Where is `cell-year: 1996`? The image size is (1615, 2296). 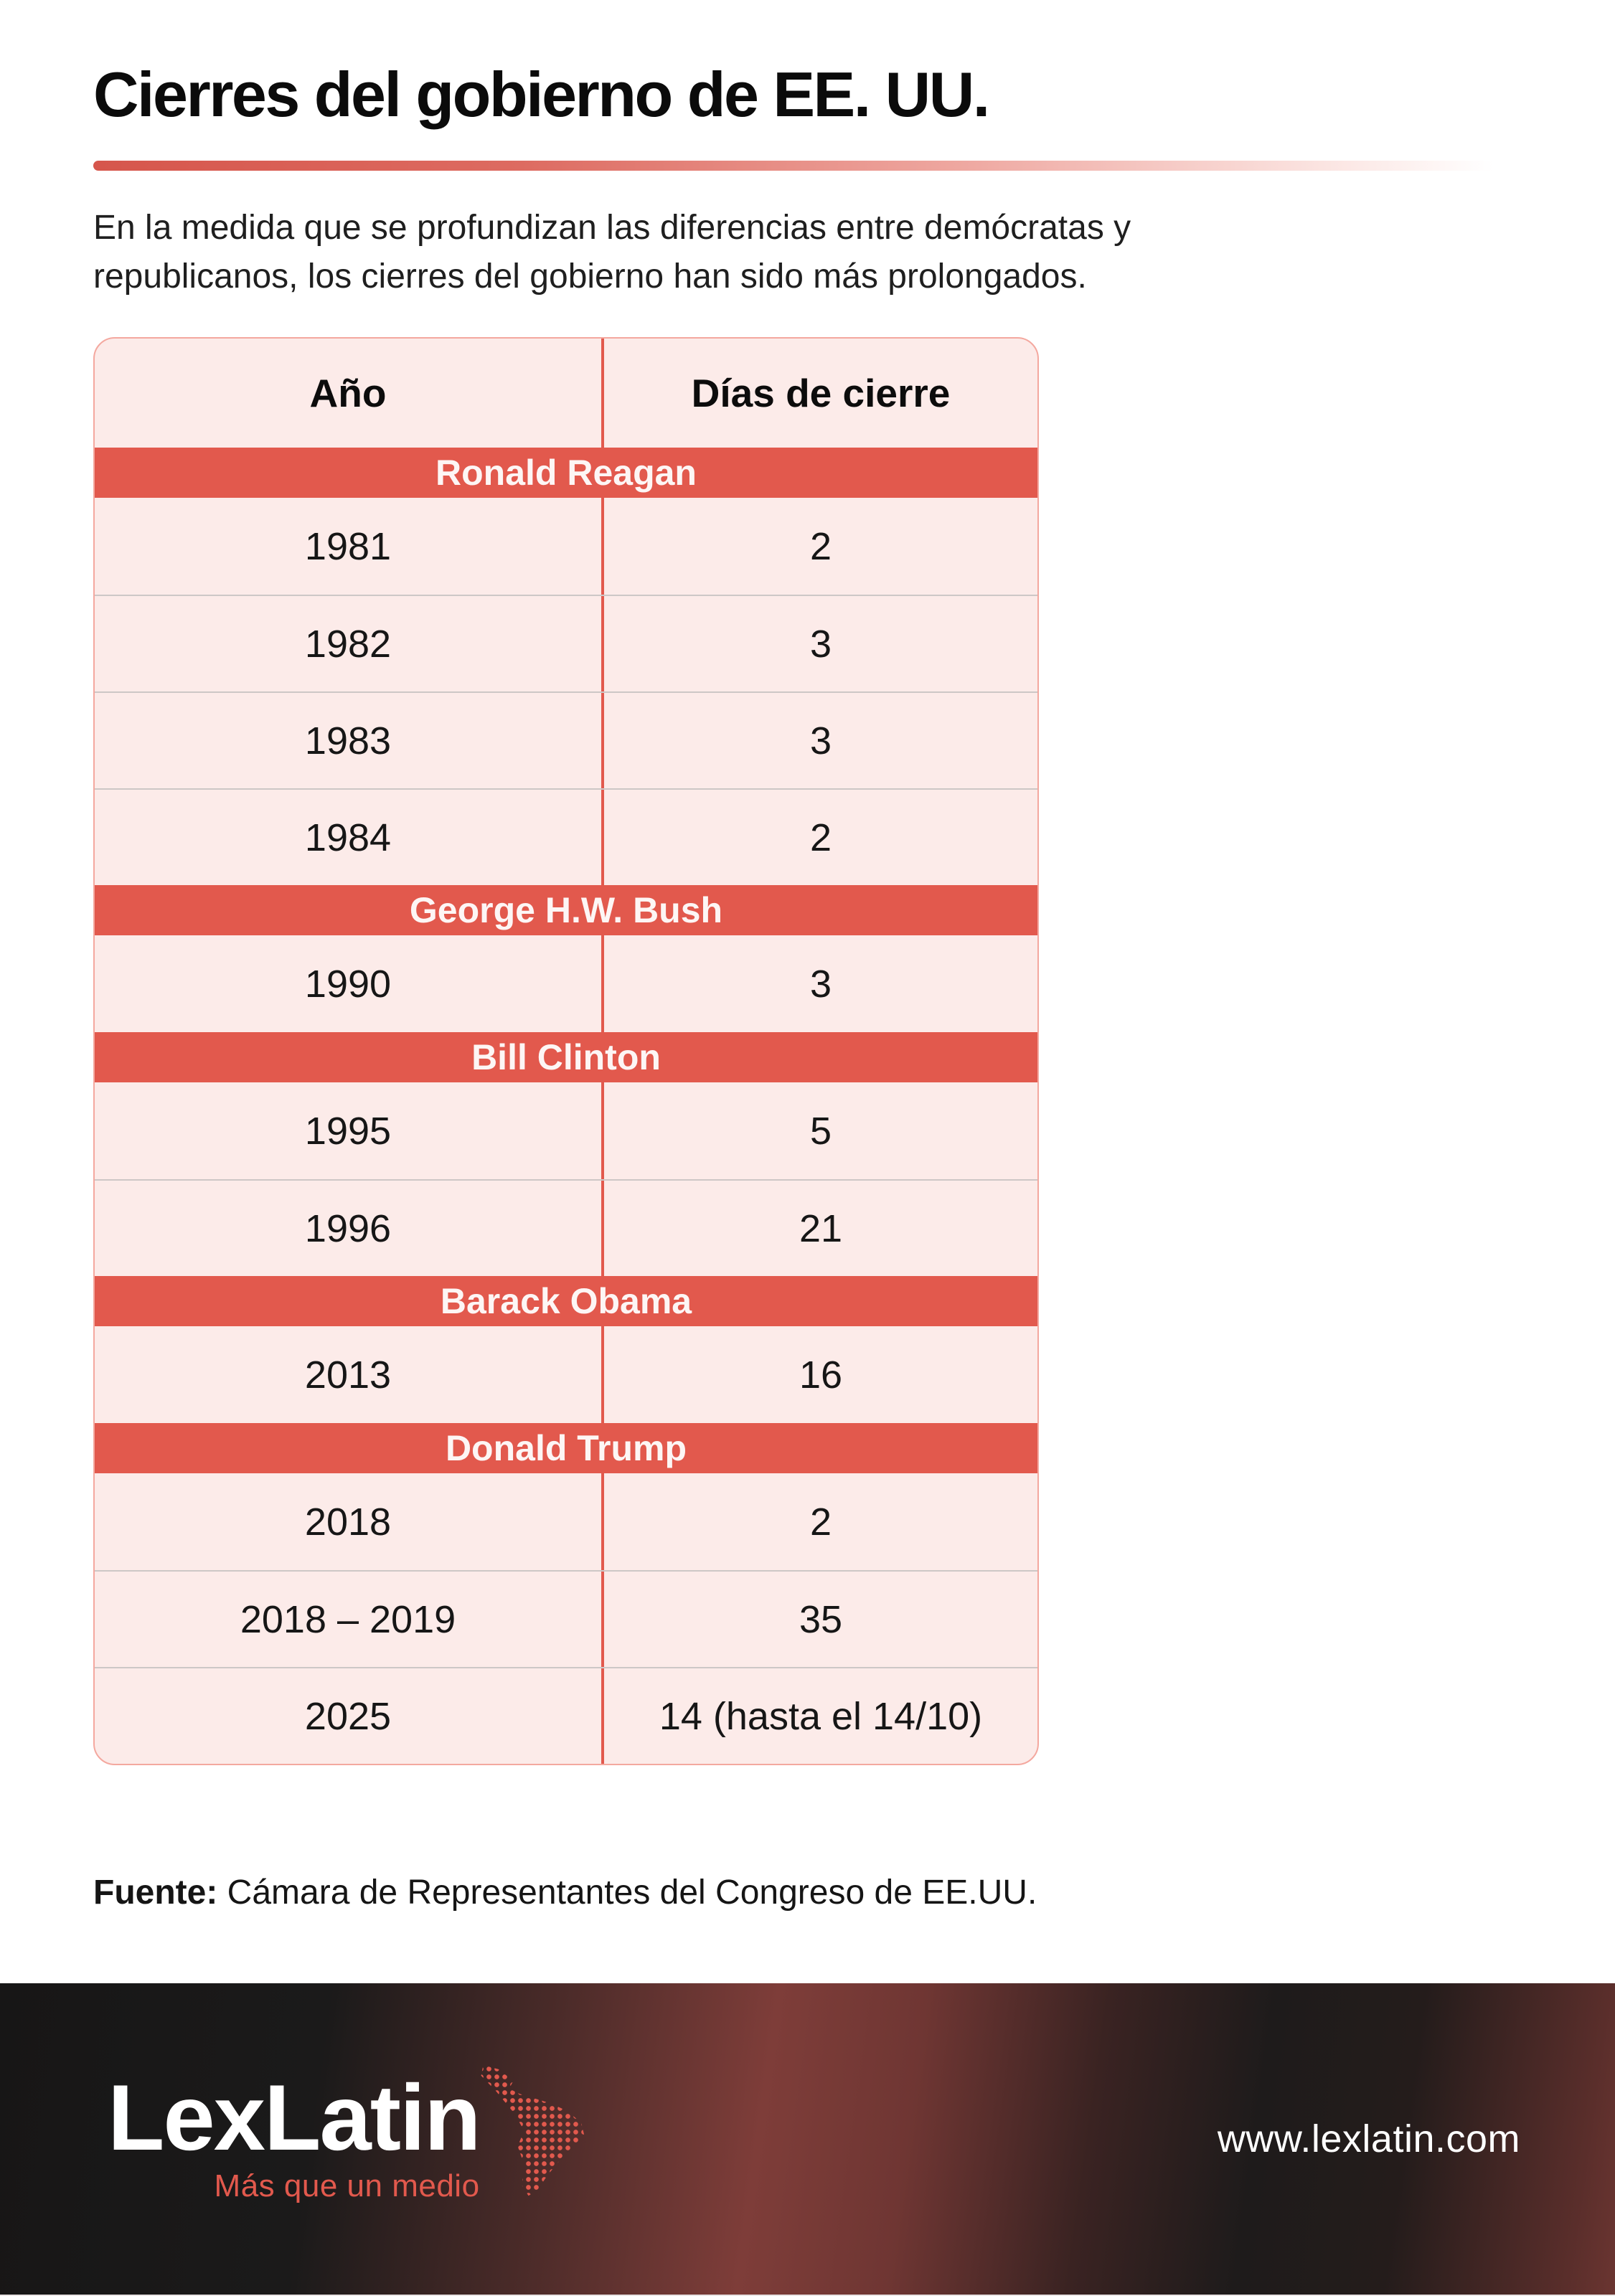 cell-year: 1996 is located at coordinates (349, 1229).